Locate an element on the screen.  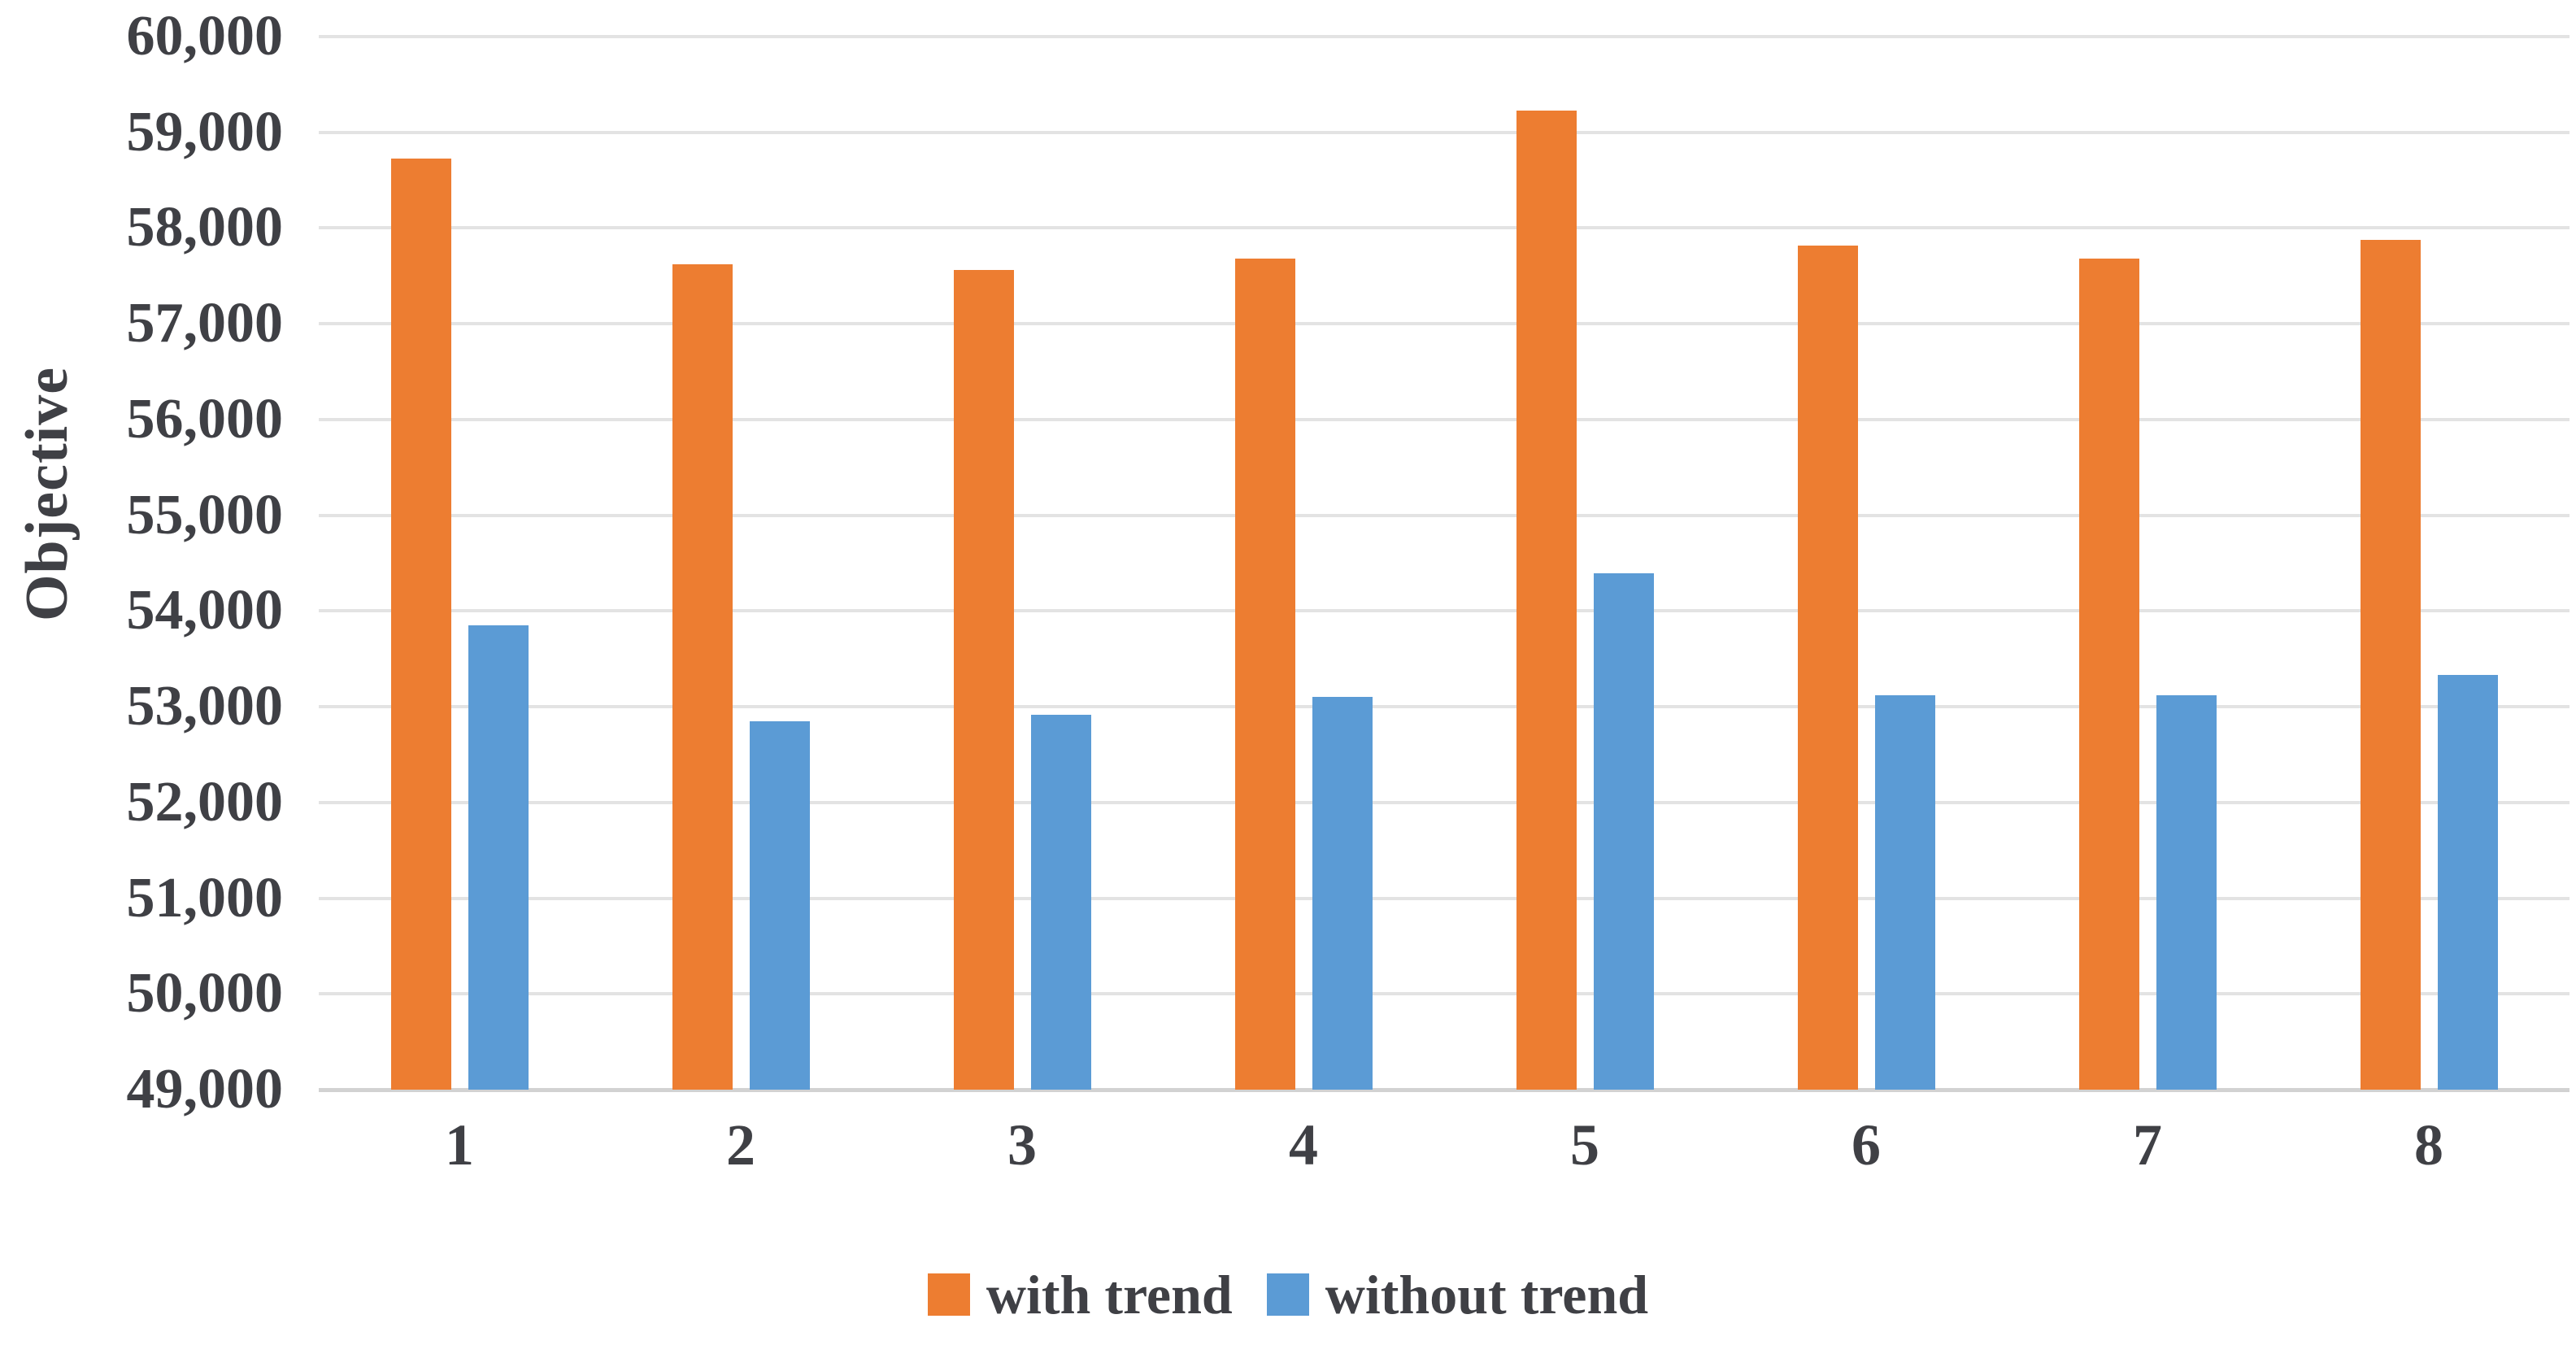
legend-label: without trend is located at coordinates (1487, 1294).